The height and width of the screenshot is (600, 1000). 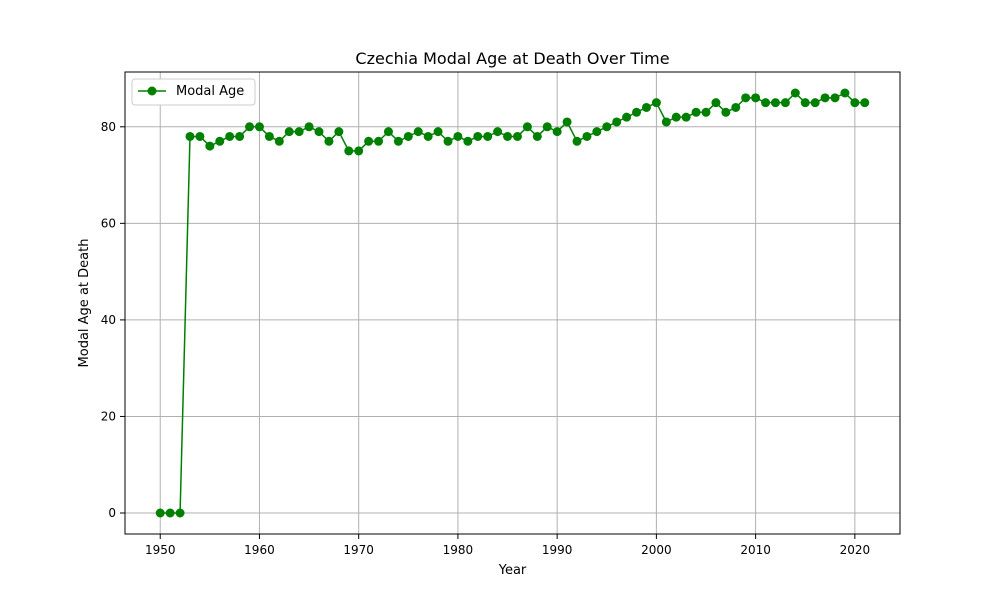 What do you see at coordinates (755, 550) in the screenshot?
I see `x-tick-label: 2010` at bounding box center [755, 550].